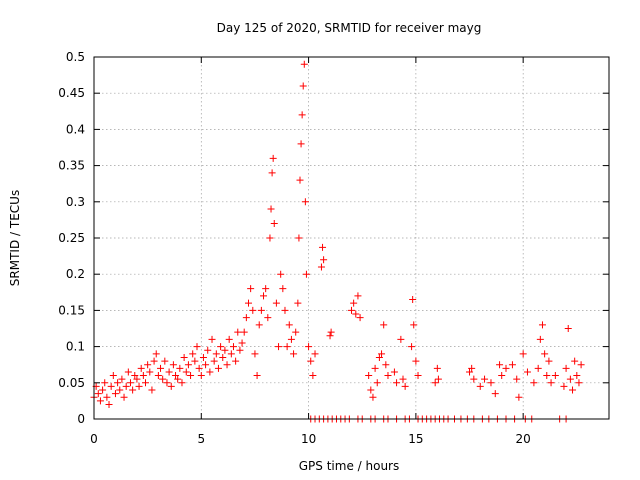  Describe the element at coordinates (523, 439) in the screenshot. I see `x-tick-label: 20` at that location.